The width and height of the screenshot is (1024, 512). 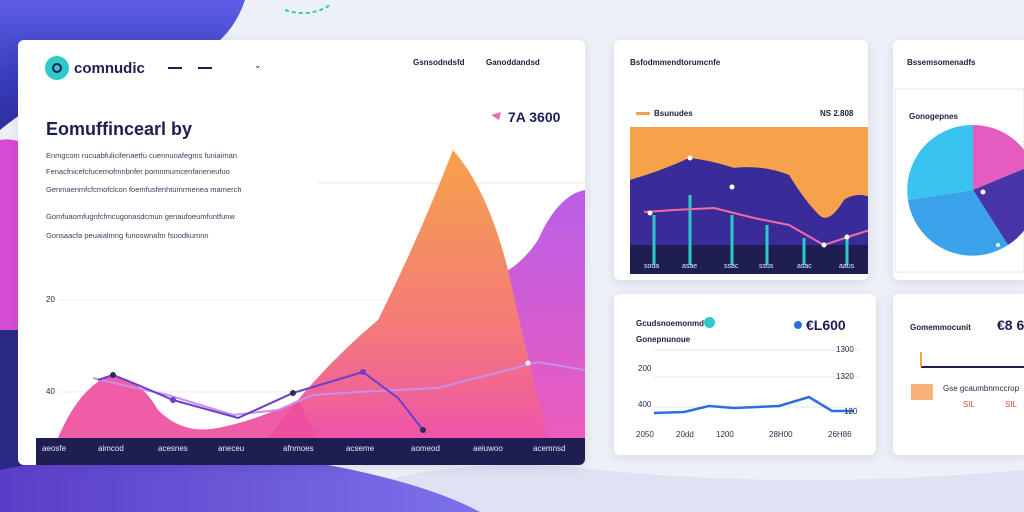 I want to click on x-tick-label: acemnsd, so click(x=549, y=448).